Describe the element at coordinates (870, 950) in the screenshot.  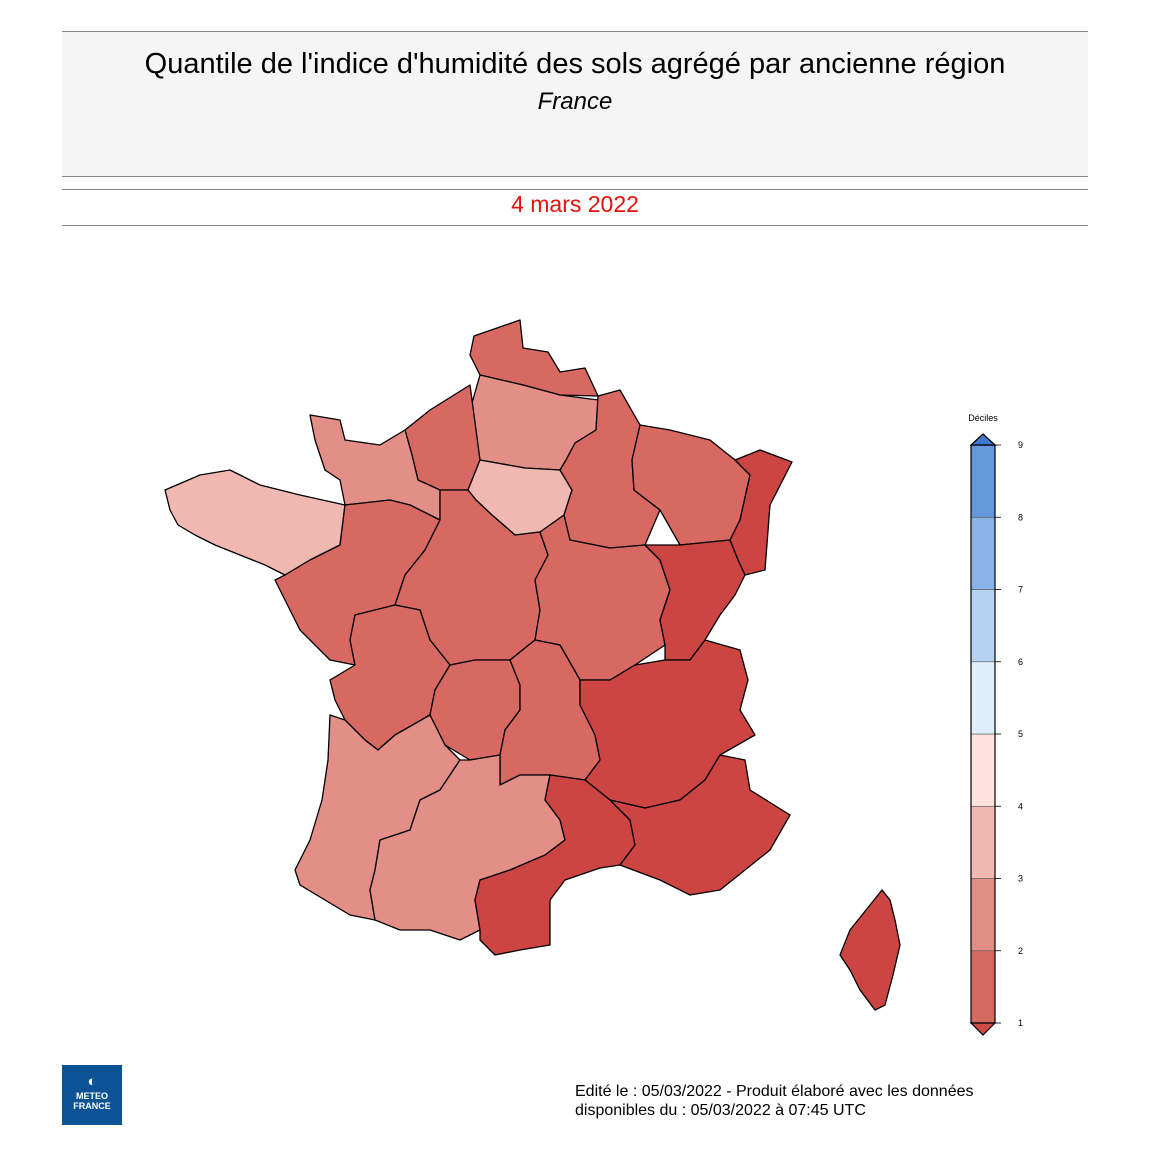
I see `region-corse` at that location.